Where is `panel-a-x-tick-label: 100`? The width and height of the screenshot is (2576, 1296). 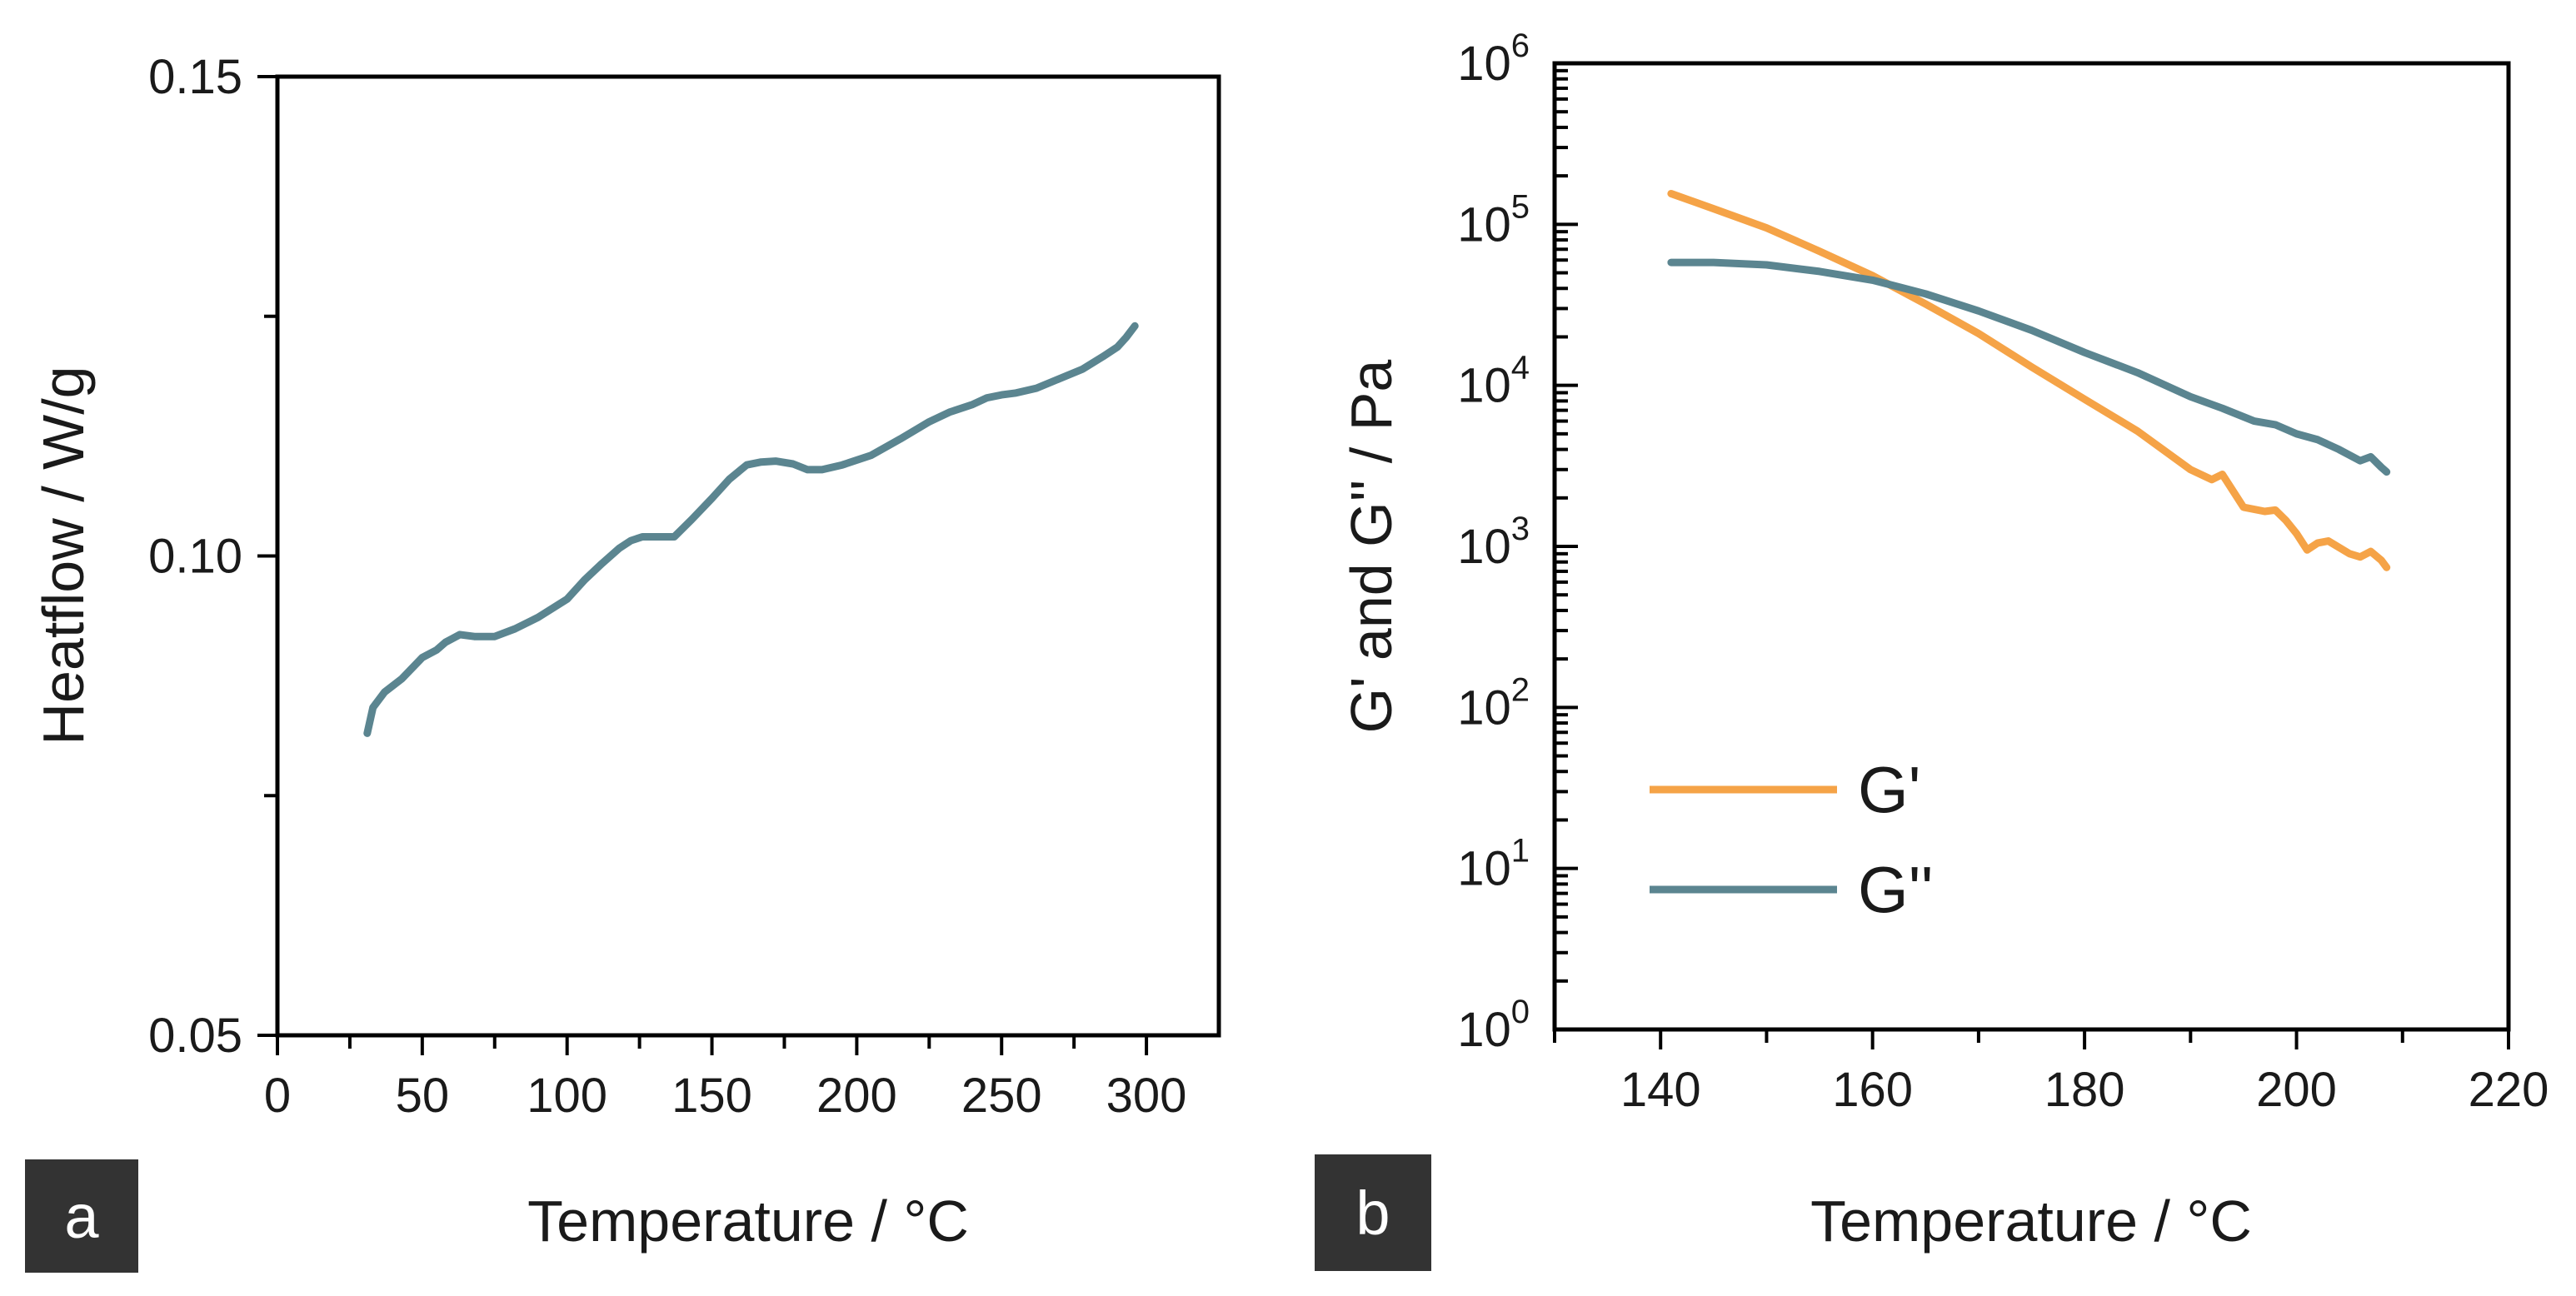
panel-a-x-tick-label: 100 is located at coordinates (567, 1096).